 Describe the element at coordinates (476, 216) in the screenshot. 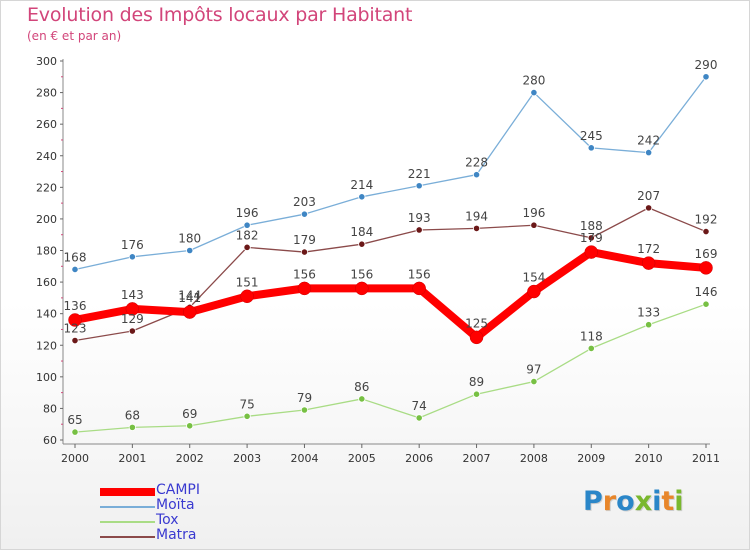

I see `data-label-matra: 194` at that location.